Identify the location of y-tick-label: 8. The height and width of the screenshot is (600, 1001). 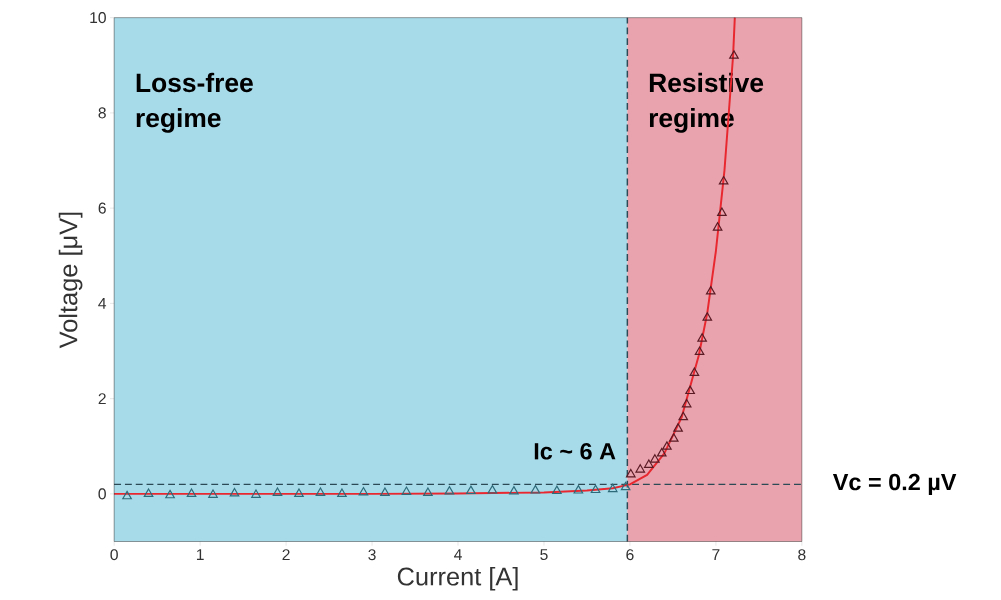
(102, 113).